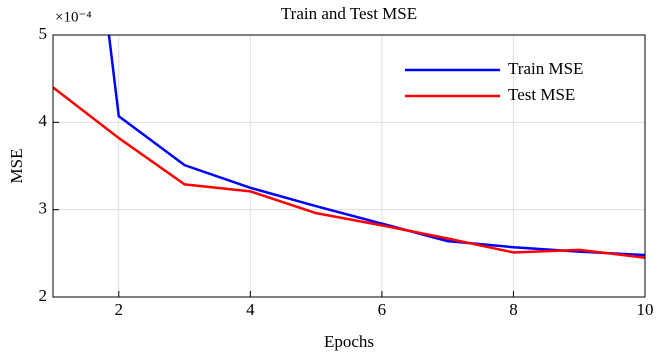 This screenshot has width=658, height=356. Describe the element at coordinates (645, 309) in the screenshot. I see `x-tick-label: 10` at that location.